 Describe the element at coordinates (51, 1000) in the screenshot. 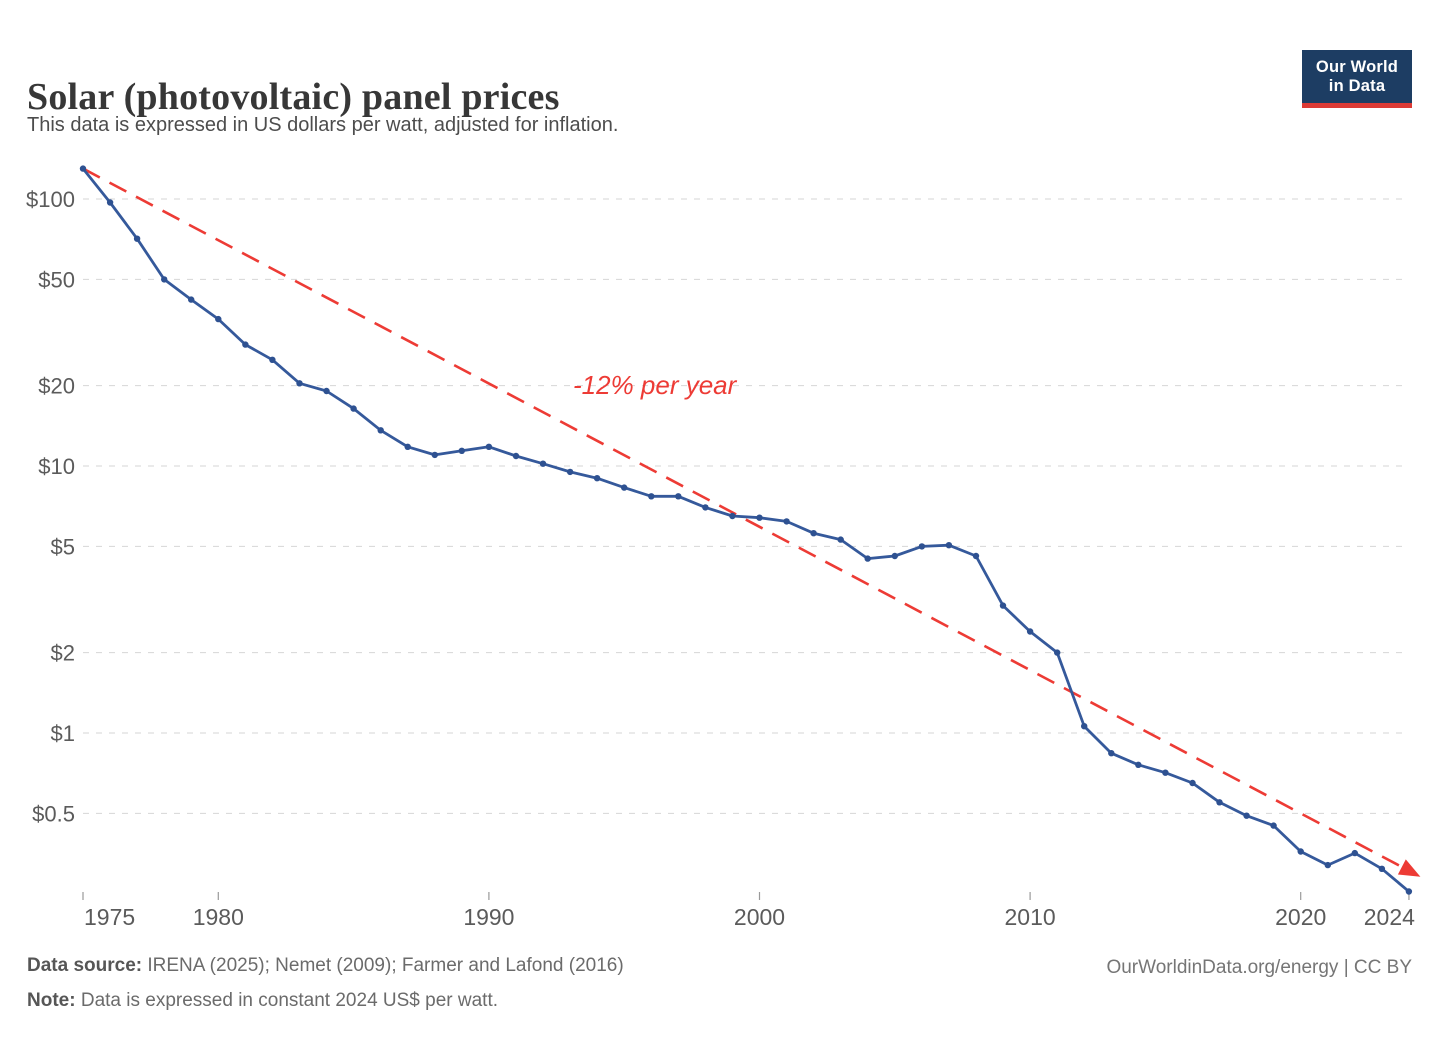

I see `note-label: Note:` at that location.